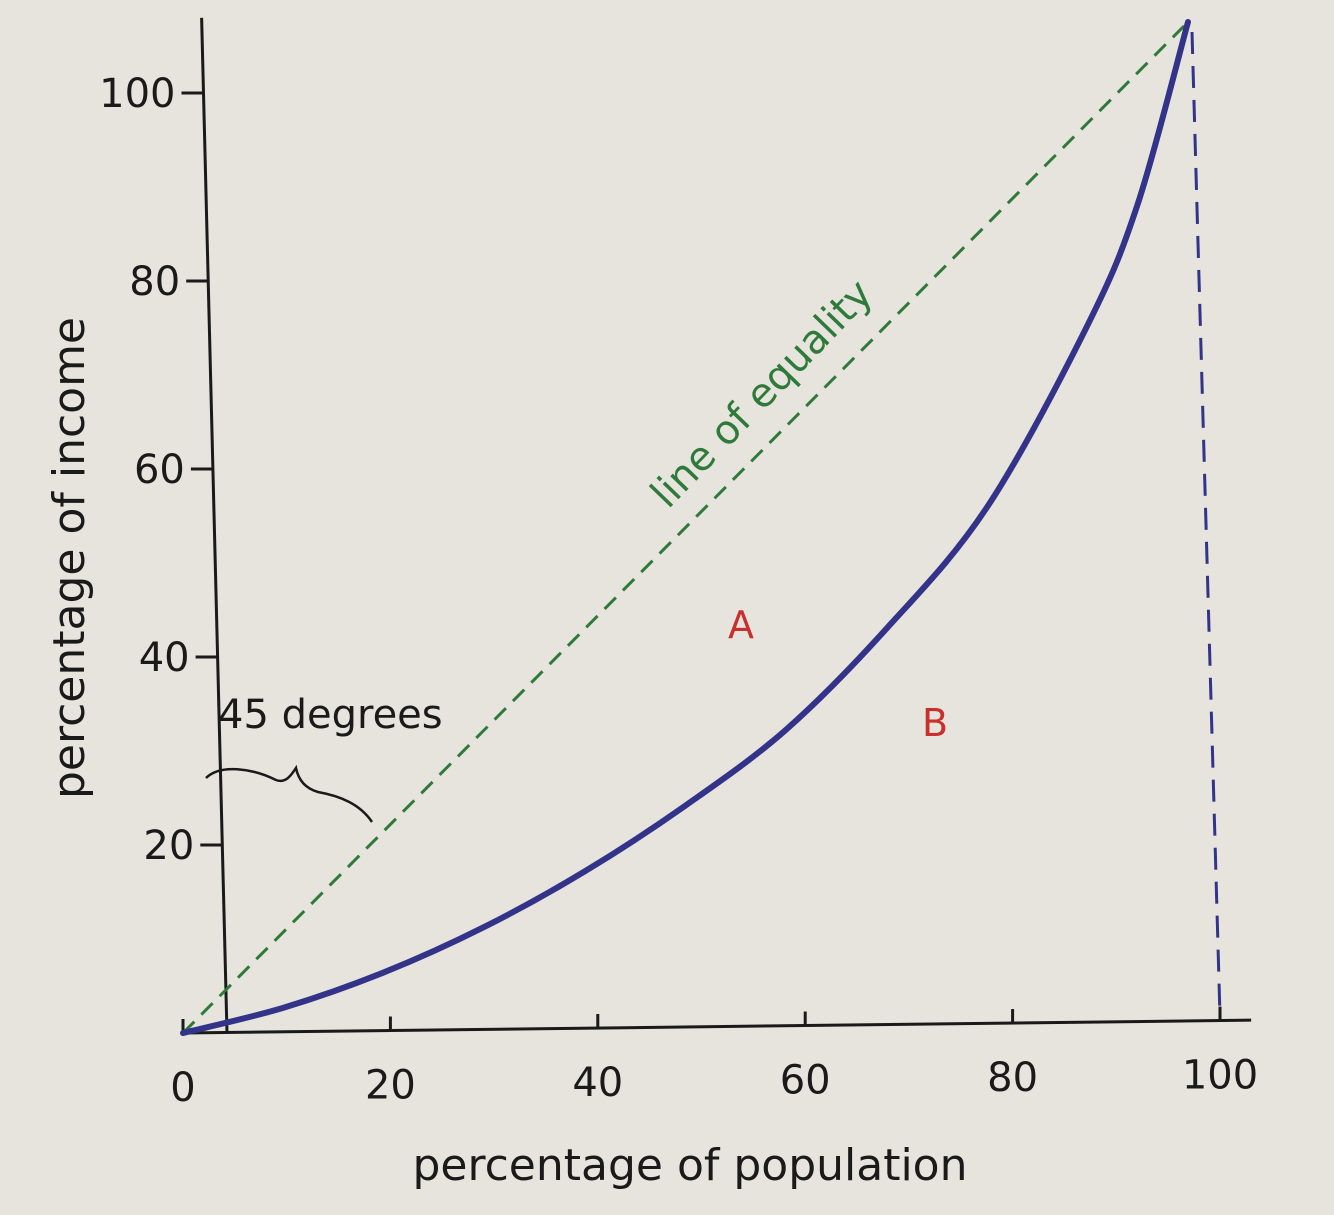 The image size is (1334, 1215). What do you see at coordinates (1220, 1076) in the screenshot?
I see `x-tick-label: 100` at bounding box center [1220, 1076].